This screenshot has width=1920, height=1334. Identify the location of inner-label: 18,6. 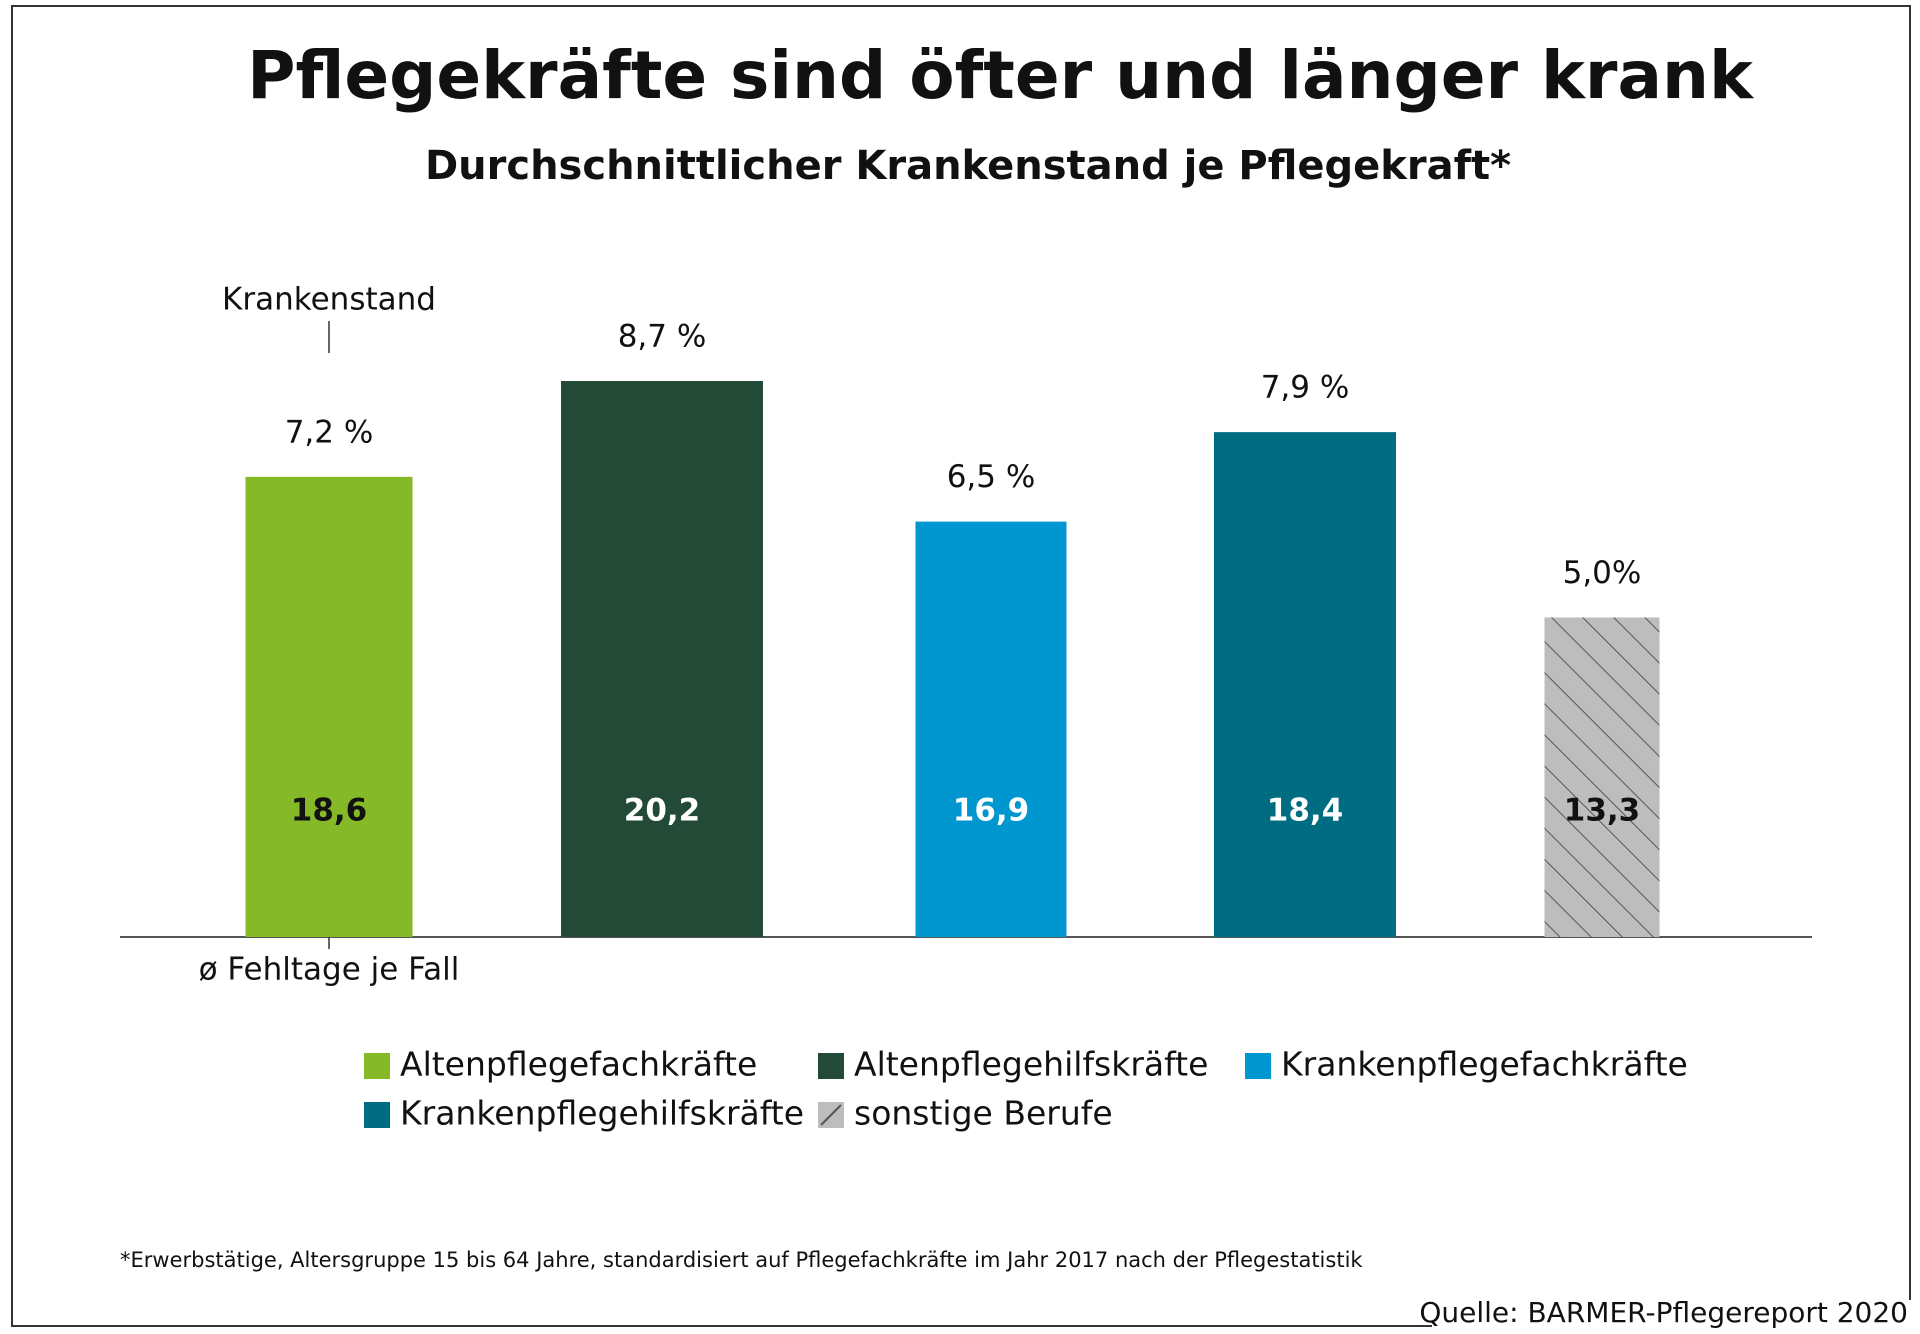
(329, 811).